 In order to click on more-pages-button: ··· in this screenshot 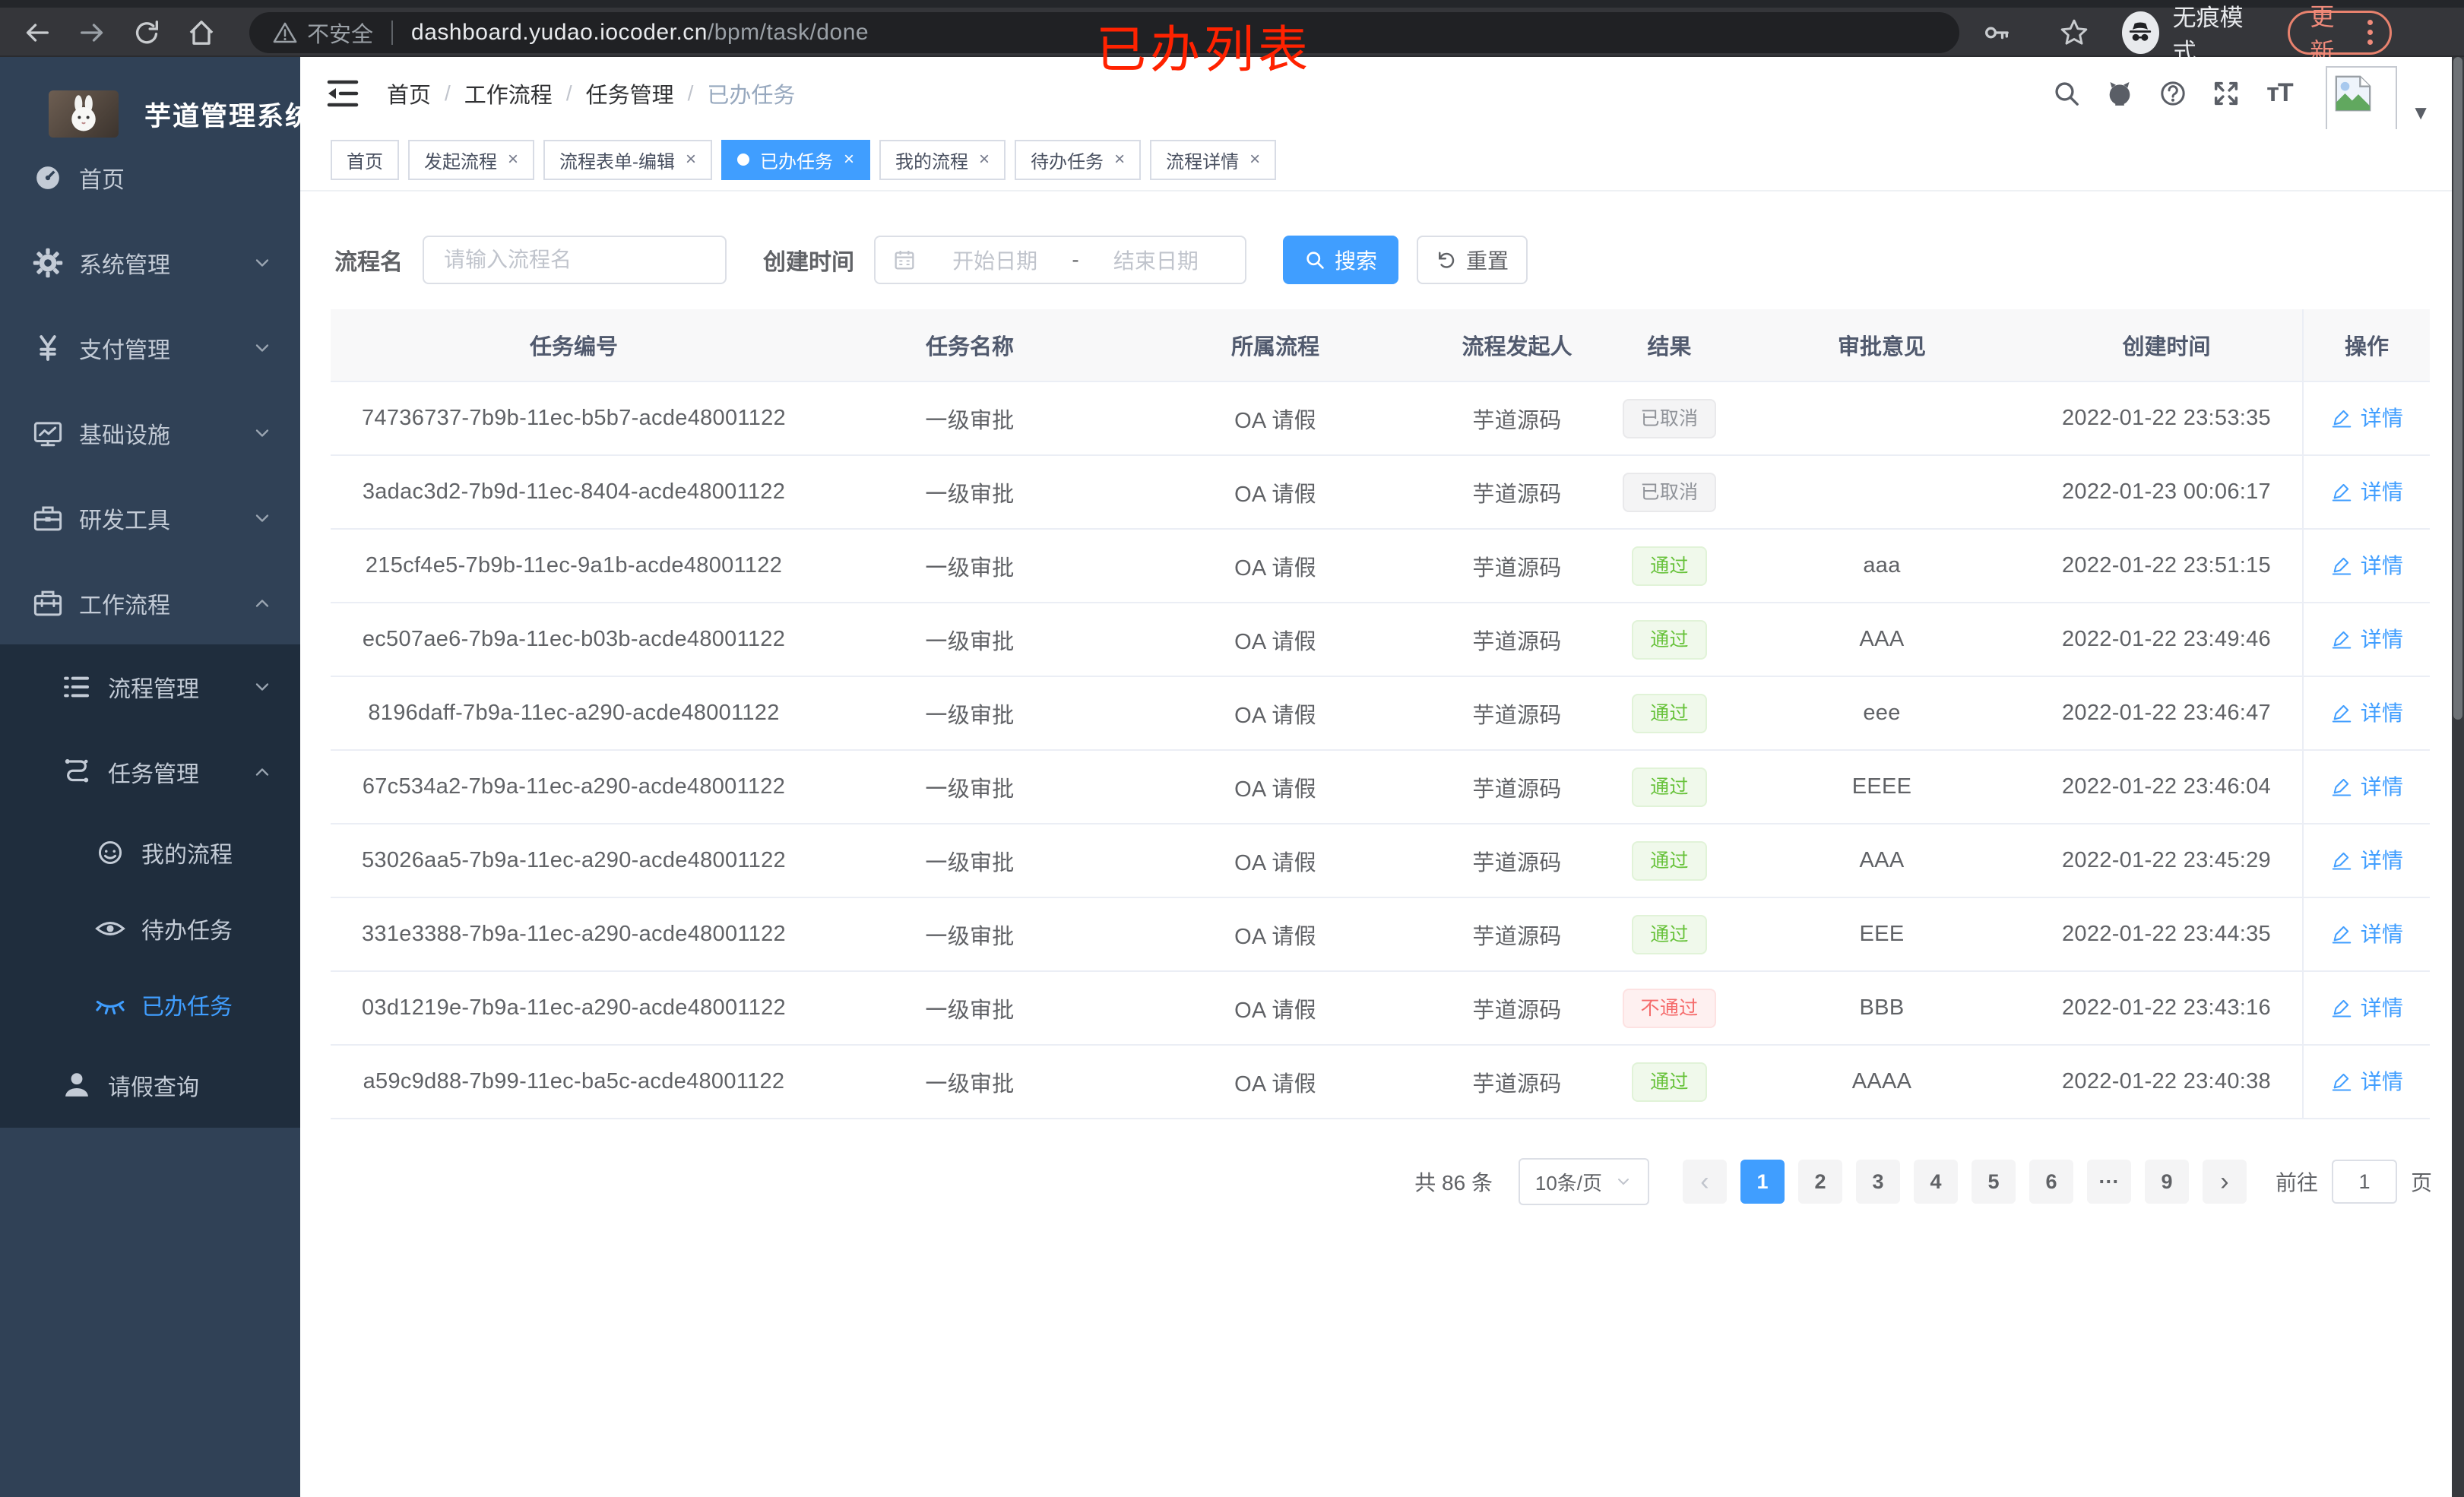, I will do `click(2108, 1182)`.